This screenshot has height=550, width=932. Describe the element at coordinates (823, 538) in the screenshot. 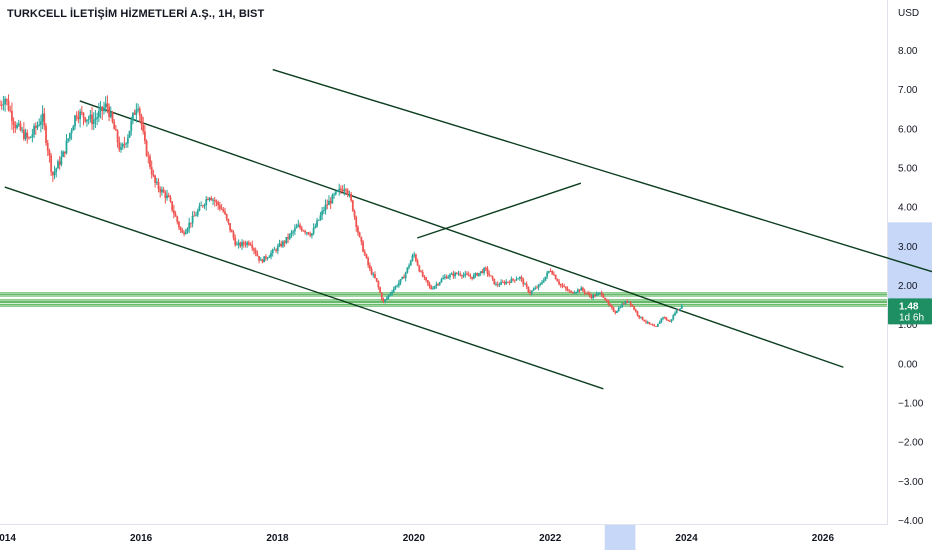

I see `x-tick-label: 2026` at that location.